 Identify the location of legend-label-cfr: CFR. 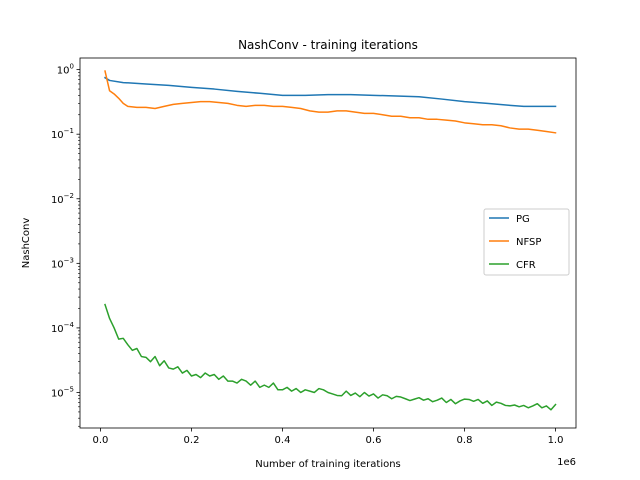
(526, 265).